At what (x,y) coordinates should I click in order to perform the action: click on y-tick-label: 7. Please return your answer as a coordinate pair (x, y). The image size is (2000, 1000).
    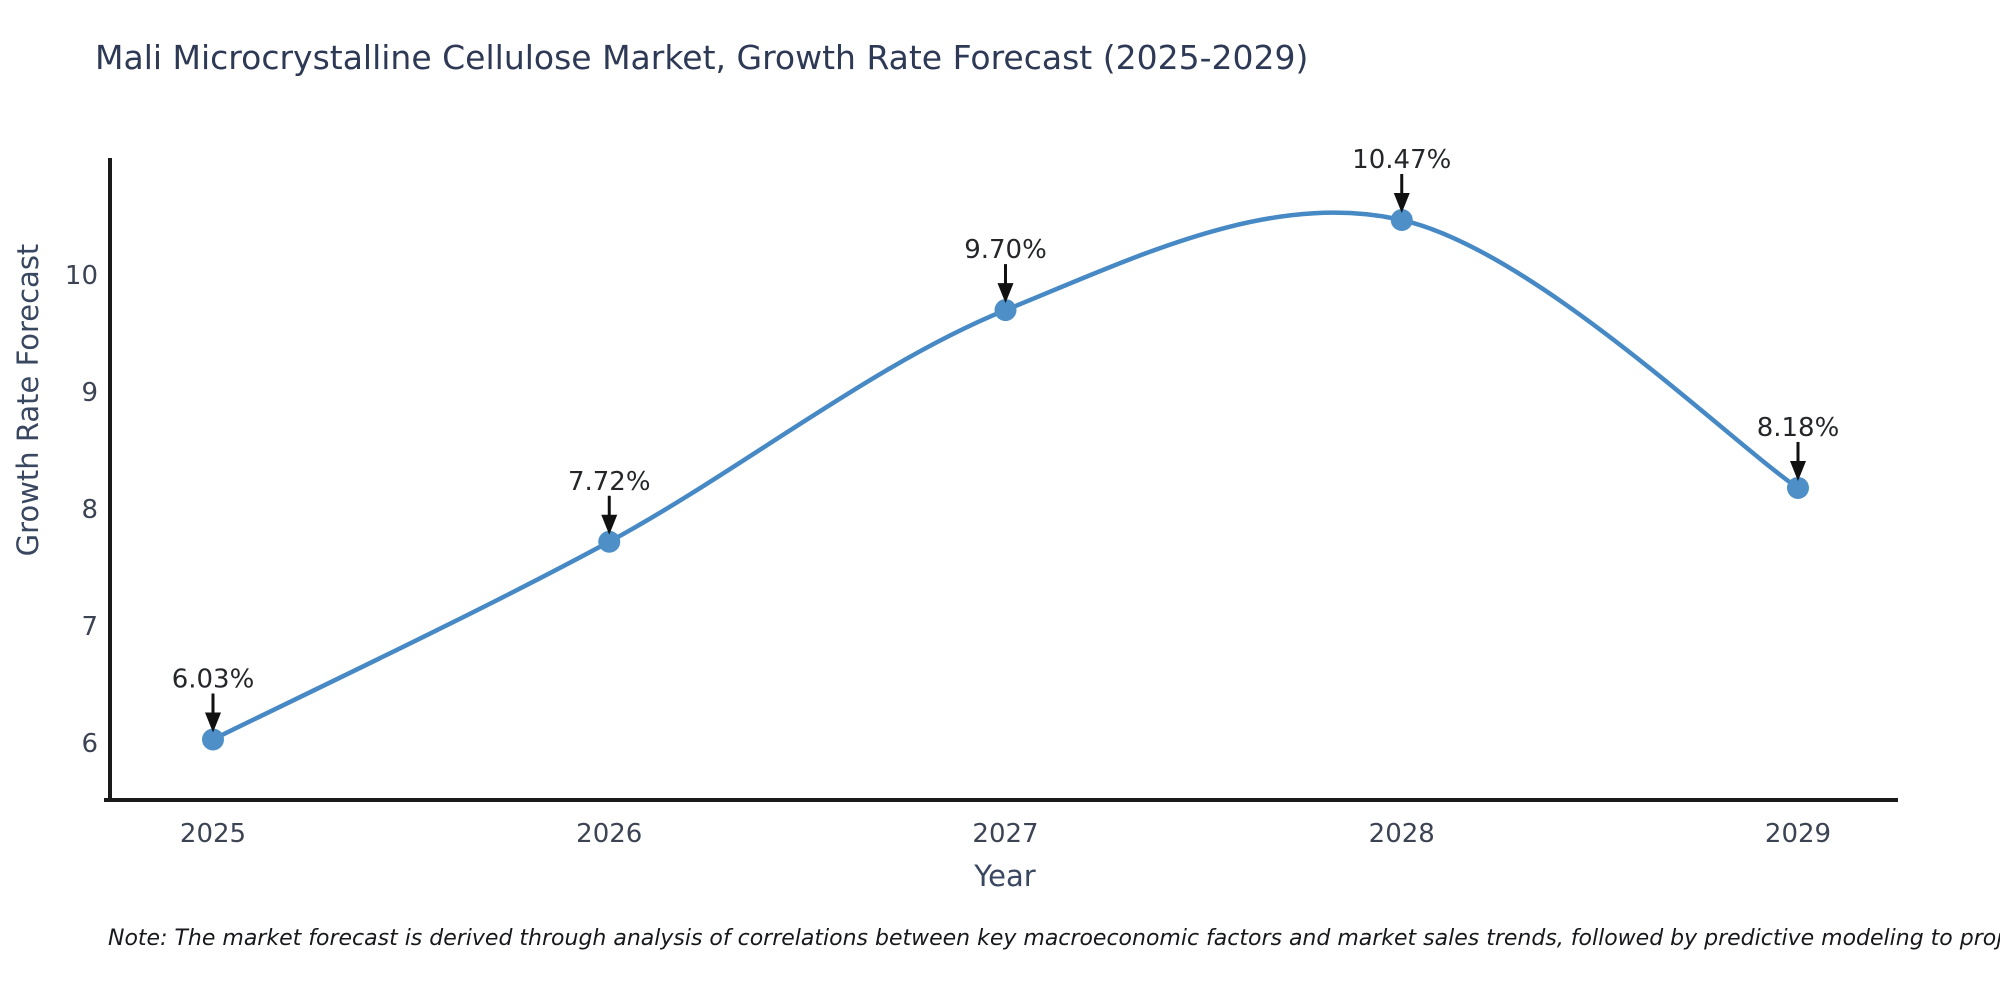
    Looking at the image, I should click on (89, 627).